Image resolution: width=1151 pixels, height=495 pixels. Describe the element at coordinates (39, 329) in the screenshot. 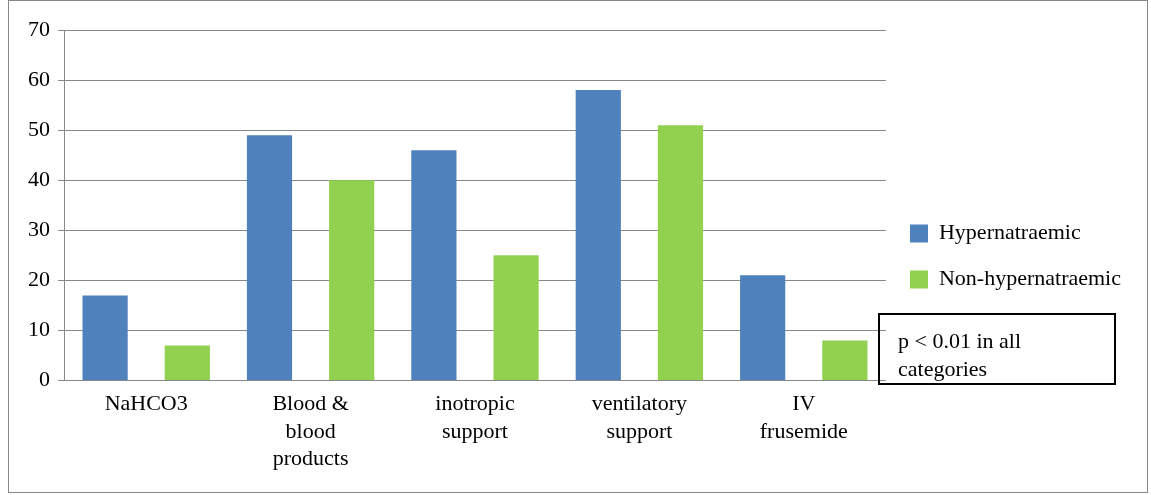

I see `y-tick-label: 10` at that location.